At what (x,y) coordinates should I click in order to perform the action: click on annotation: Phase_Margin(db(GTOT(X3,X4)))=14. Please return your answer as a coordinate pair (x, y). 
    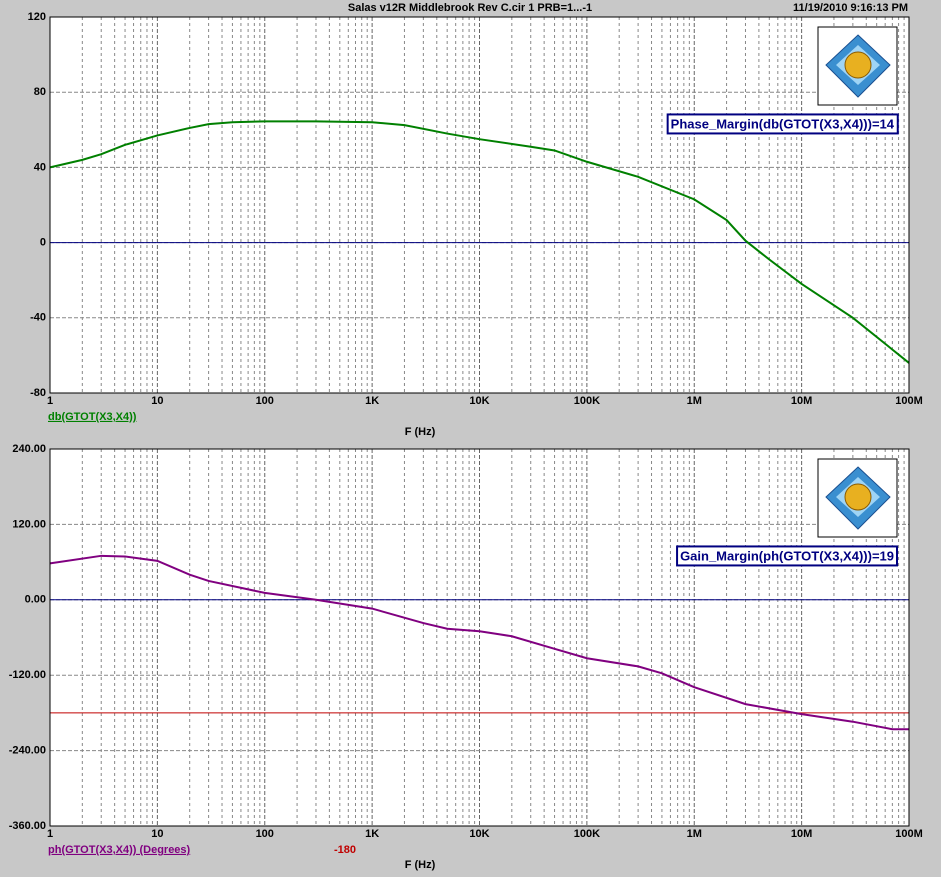
    Looking at the image, I should click on (782, 124).